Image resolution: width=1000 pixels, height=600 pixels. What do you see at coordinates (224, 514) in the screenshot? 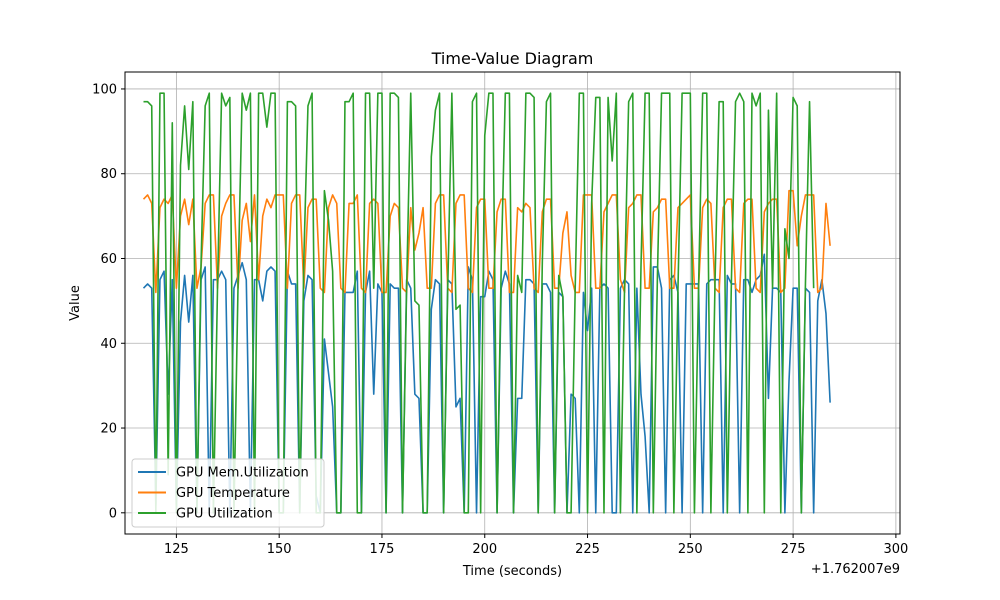
I see `legend-label: GPU Utilization` at bounding box center [224, 514].